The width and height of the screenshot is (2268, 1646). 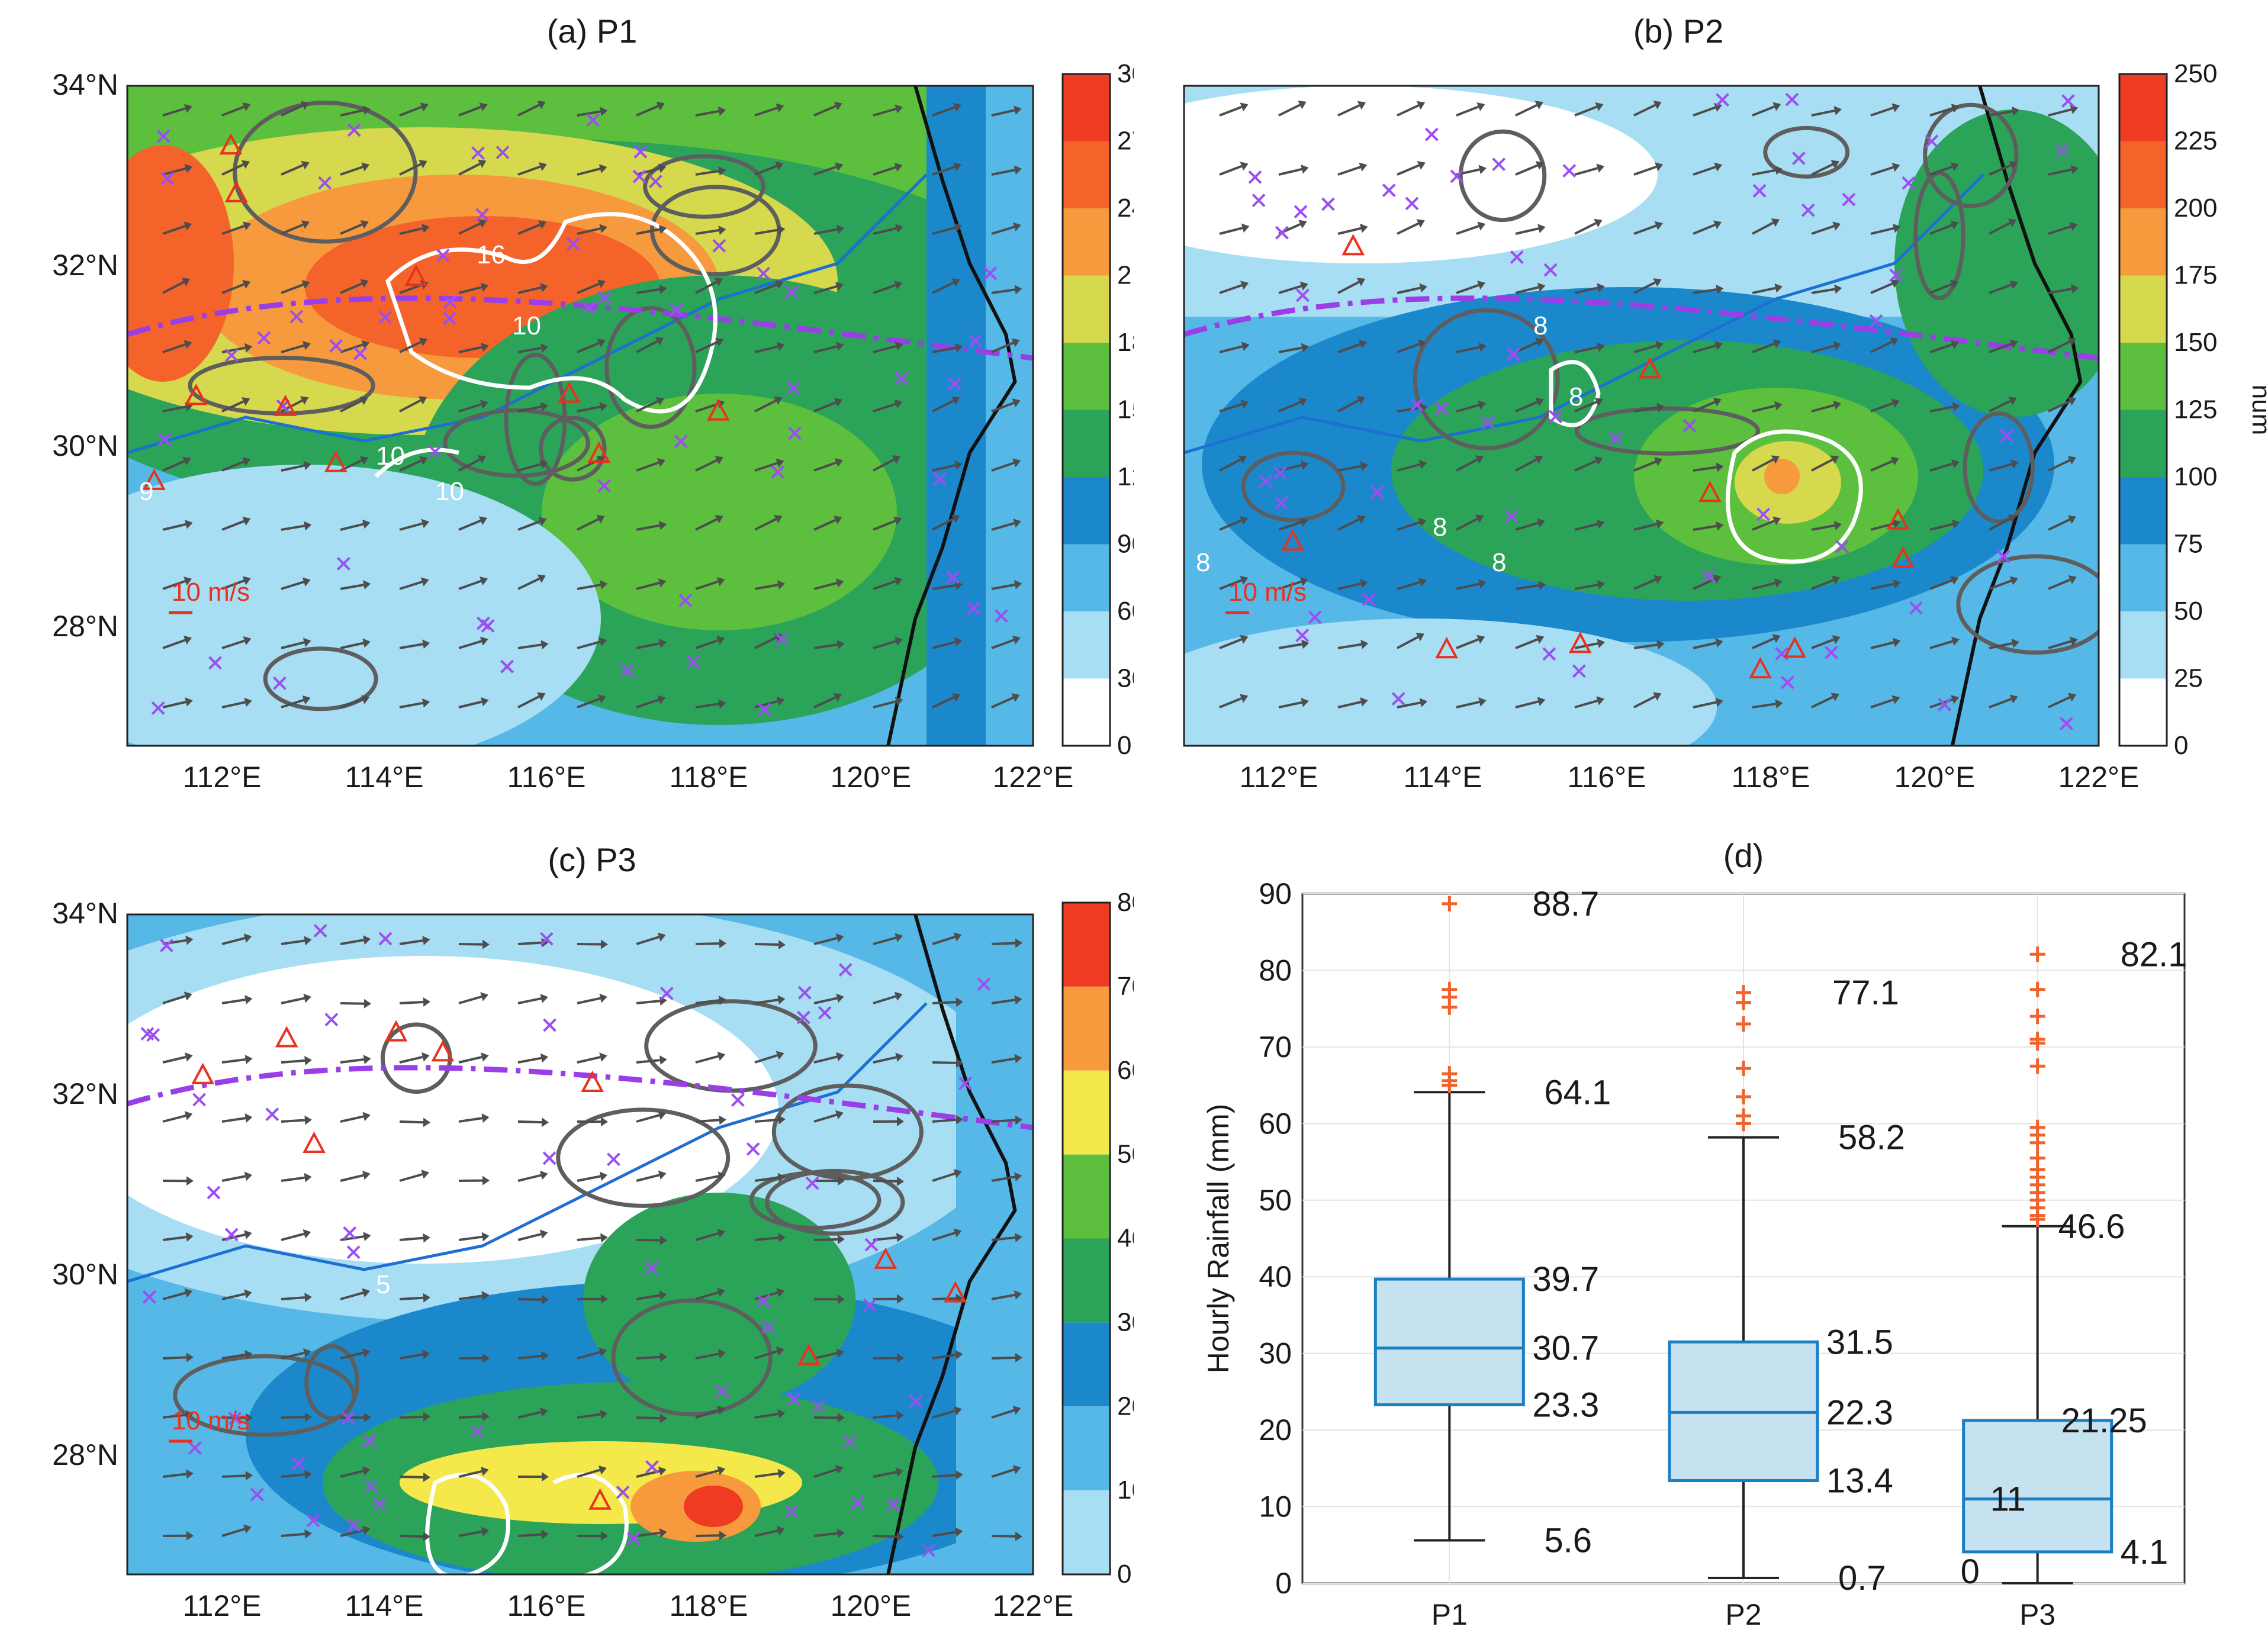 I want to click on lon-tick-label: 116°E, so click(x=546, y=1605).